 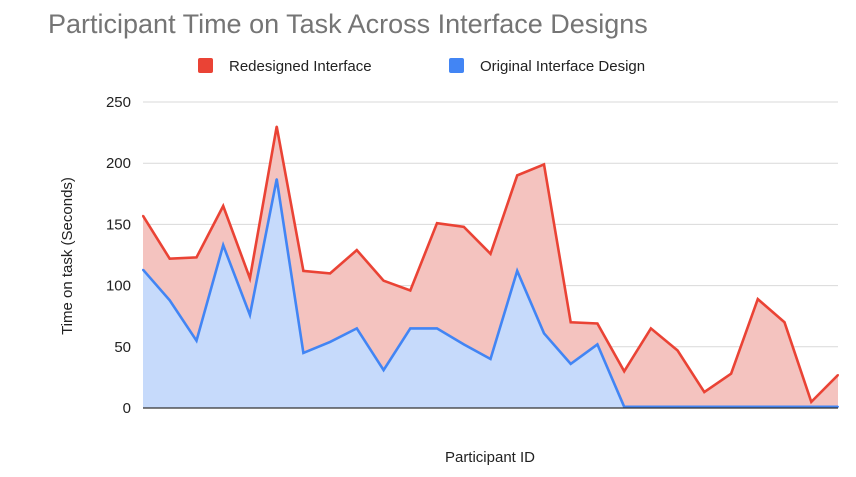 I want to click on y-tick-label: 50, so click(x=122, y=347).